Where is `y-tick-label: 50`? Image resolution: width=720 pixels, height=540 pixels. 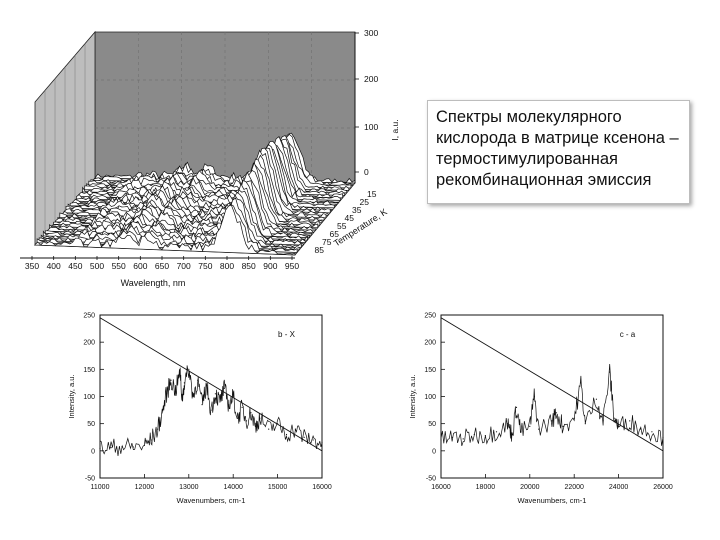 y-tick-label: 50 is located at coordinates (91, 424).